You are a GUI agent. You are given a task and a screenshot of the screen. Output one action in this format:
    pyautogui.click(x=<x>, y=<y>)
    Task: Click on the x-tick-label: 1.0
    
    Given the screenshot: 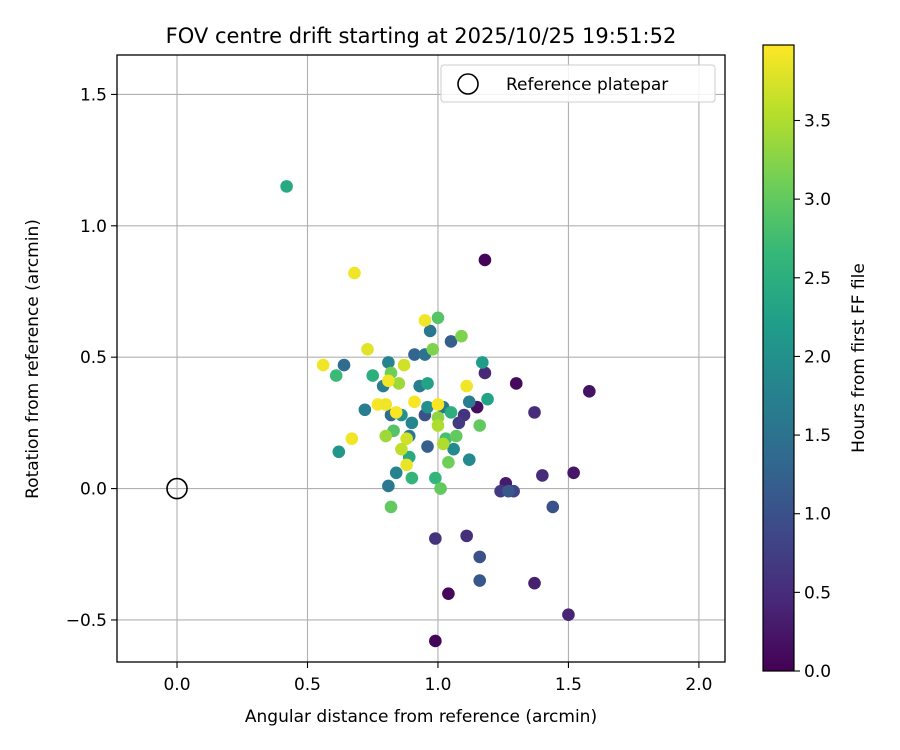 What is the action you would take?
    pyautogui.click(x=437, y=685)
    